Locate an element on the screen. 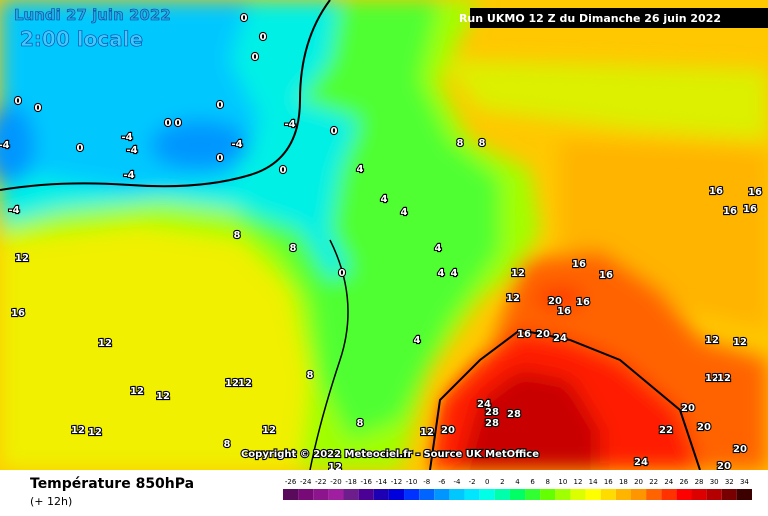 This screenshot has width=768, height=516. scale-label: 16 is located at coordinates (608, 482).